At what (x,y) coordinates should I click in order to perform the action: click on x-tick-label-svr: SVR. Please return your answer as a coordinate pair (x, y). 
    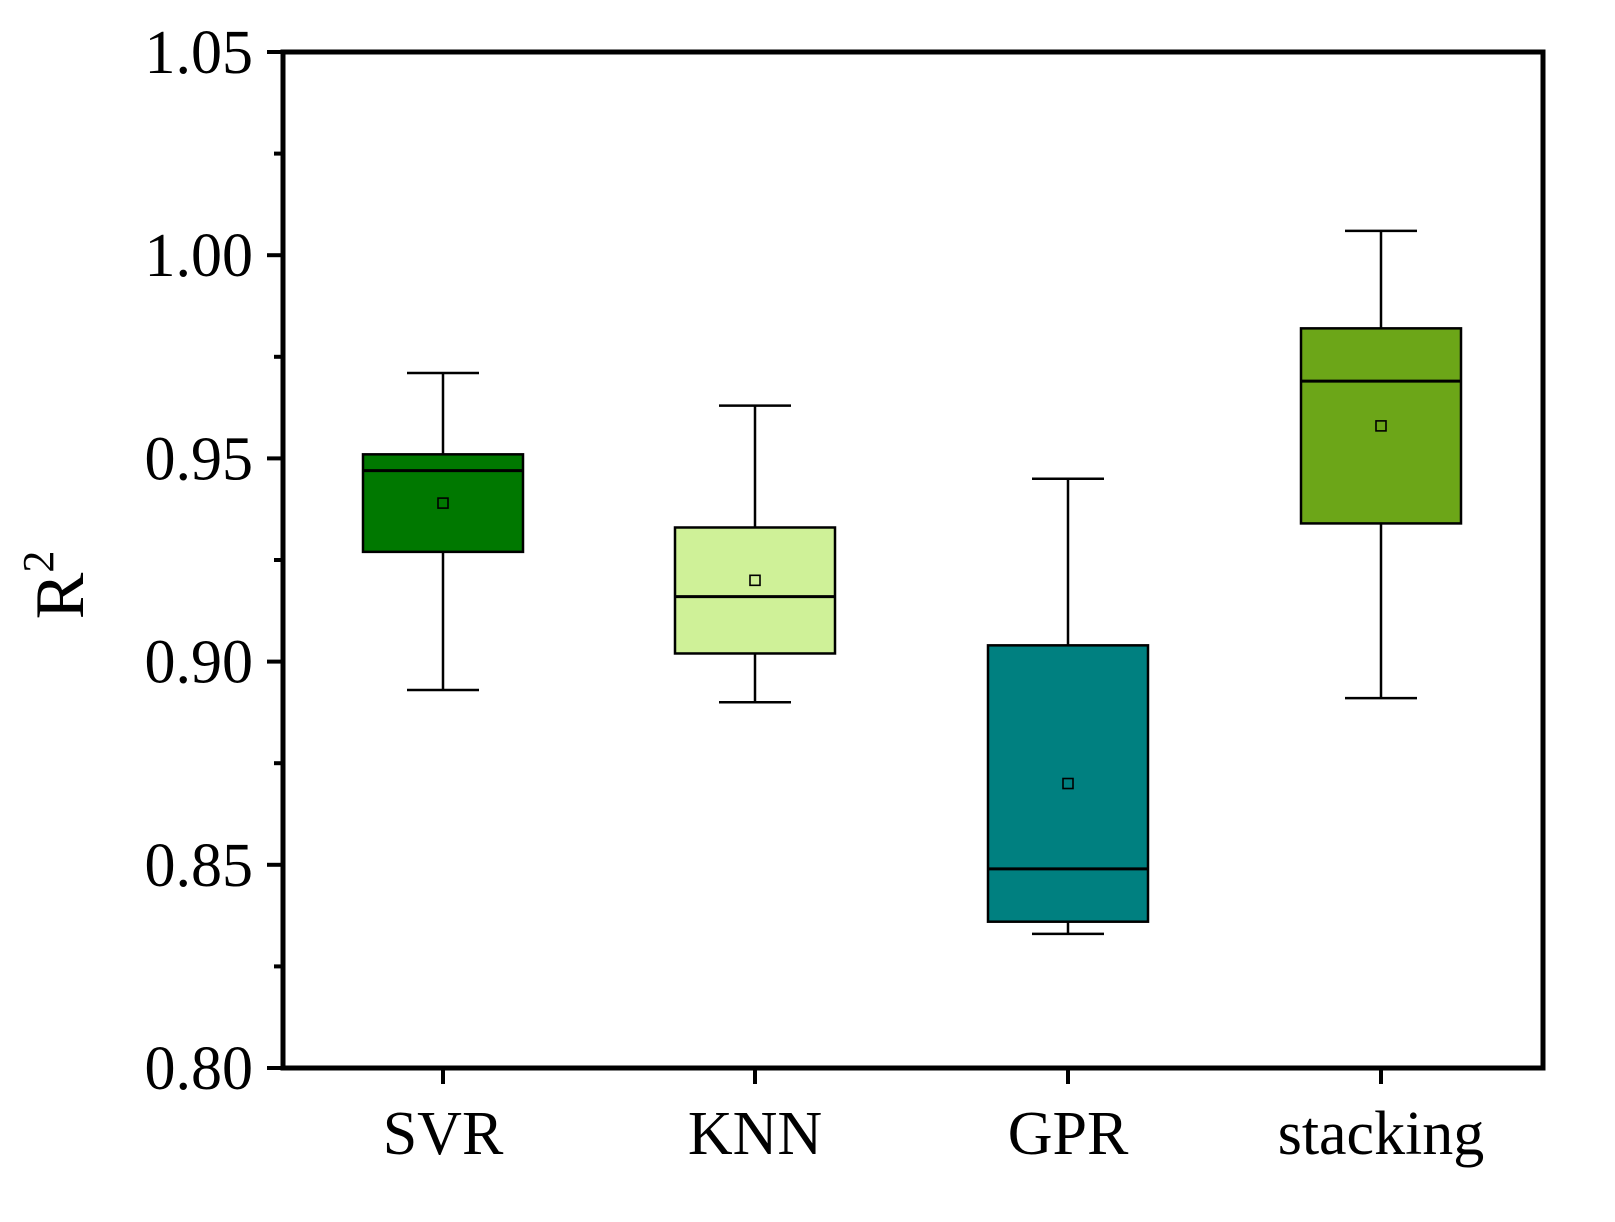
    Looking at the image, I should click on (443, 1134).